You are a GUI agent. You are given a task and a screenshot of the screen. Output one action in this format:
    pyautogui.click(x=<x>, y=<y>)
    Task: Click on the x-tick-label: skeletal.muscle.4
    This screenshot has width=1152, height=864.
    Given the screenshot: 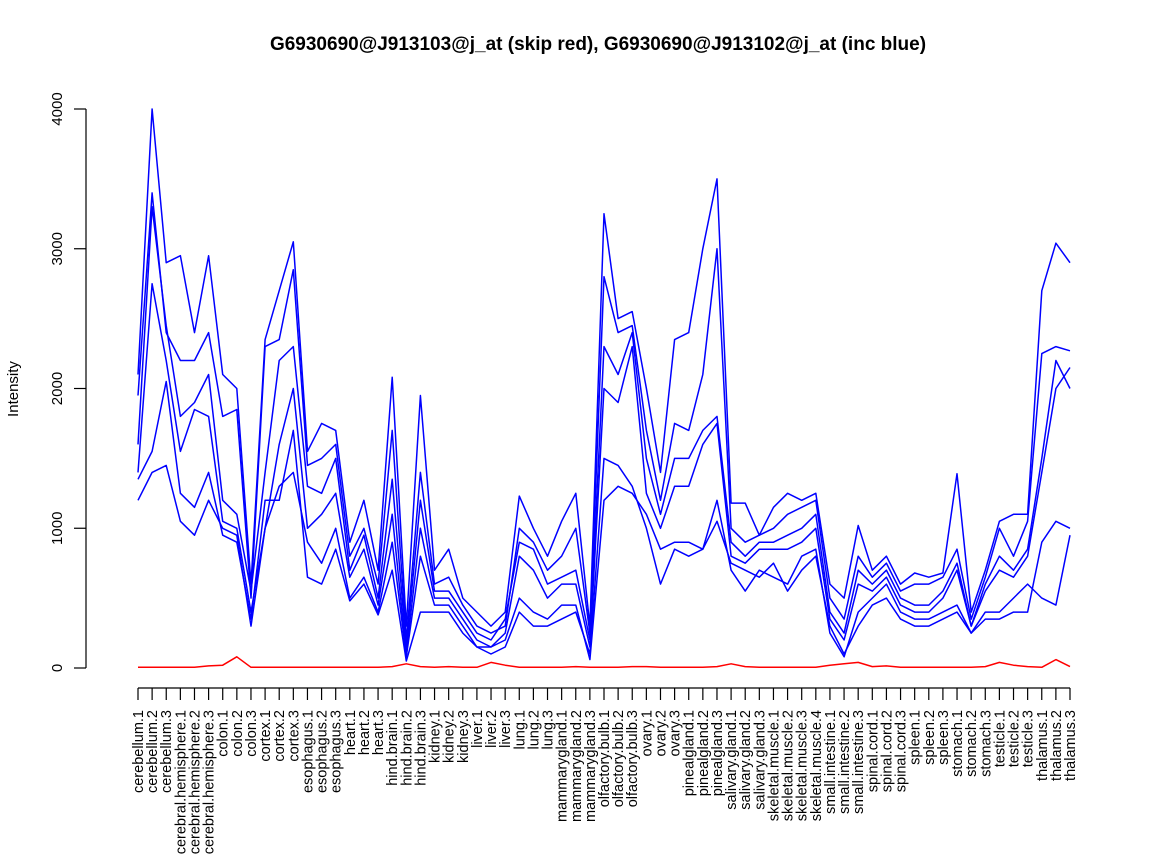 What is the action you would take?
    pyautogui.click(x=817, y=765)
    